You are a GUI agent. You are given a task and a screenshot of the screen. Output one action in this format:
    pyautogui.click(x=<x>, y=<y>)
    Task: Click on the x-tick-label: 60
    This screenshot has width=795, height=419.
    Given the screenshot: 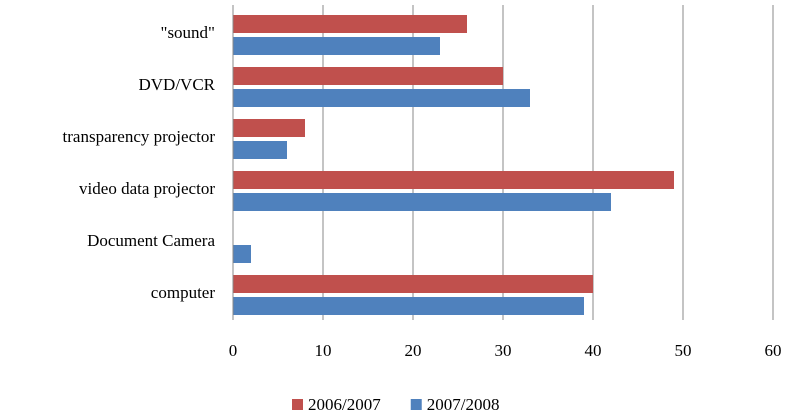 What is the action you would take?
    pyautogui.click(x=773, y=350)
    